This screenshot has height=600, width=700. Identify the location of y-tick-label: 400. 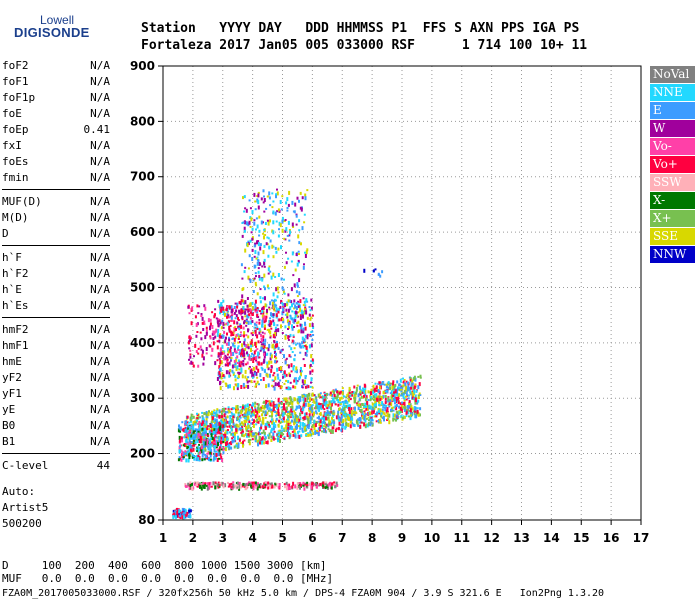
(142, 343).